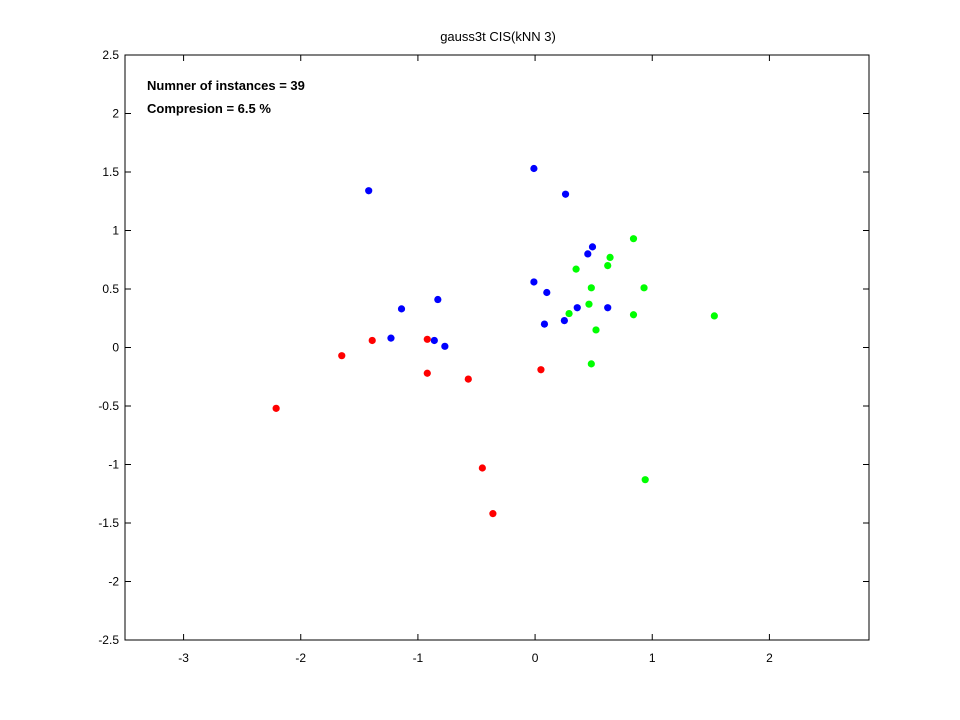  What do you see at coordinates (535, 658) in the screenshot?
I see `x-tick-label: 0` at bounding box center [535, 658].